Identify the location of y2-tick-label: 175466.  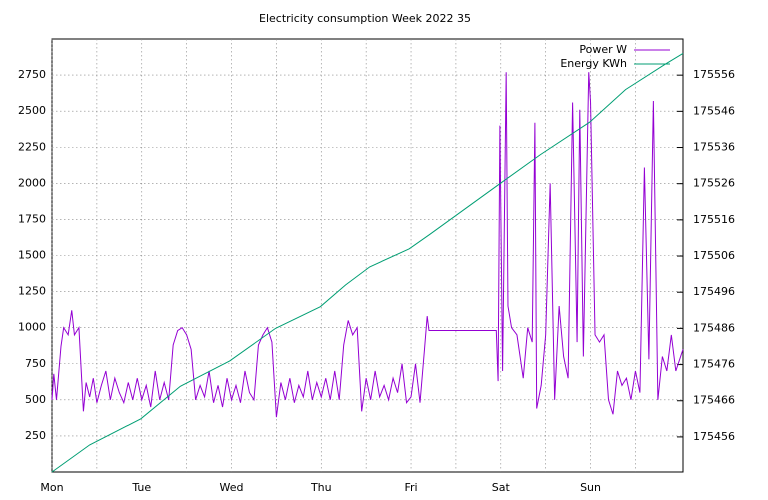
(714, 400).